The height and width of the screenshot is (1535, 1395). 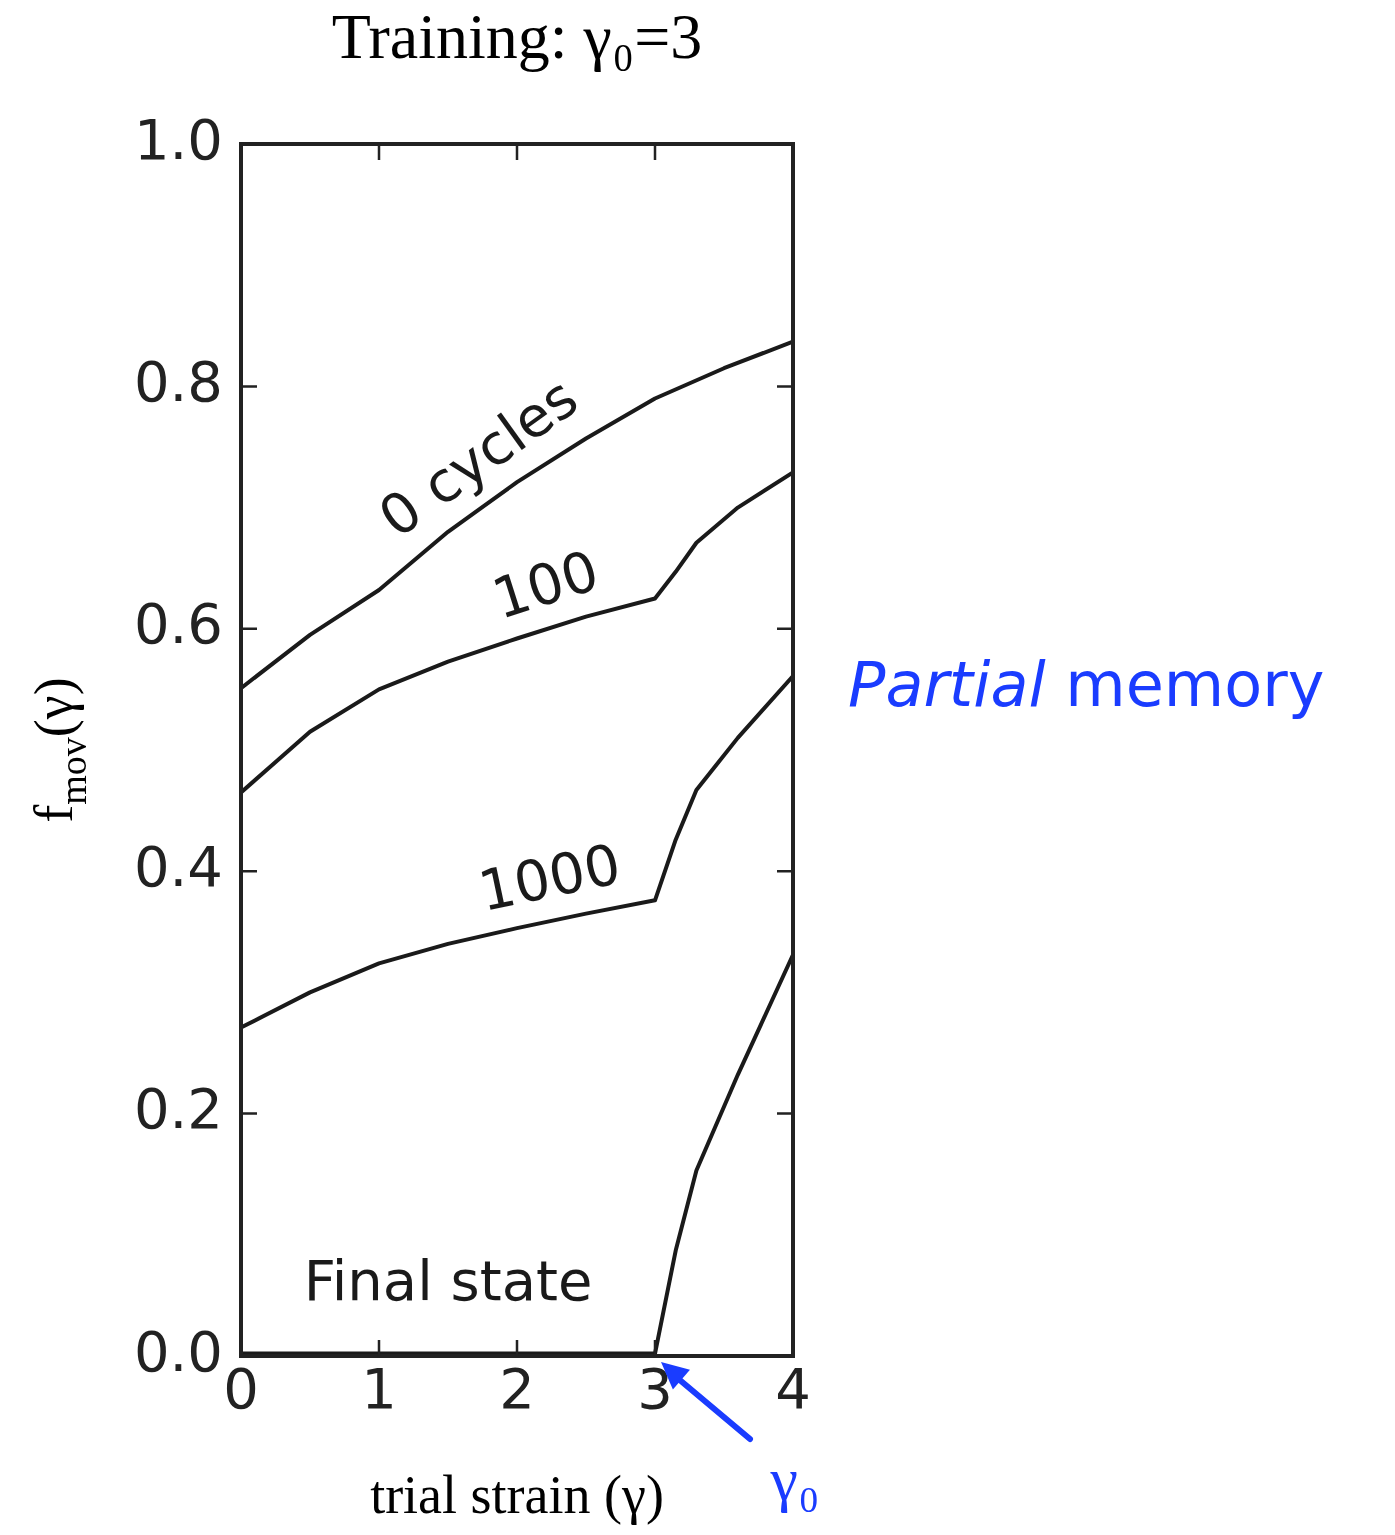 What do you see at coordinates (178, 139) in the screenshot?
I see `y-tick-label: 1.0` at bounding box center [178, 139].